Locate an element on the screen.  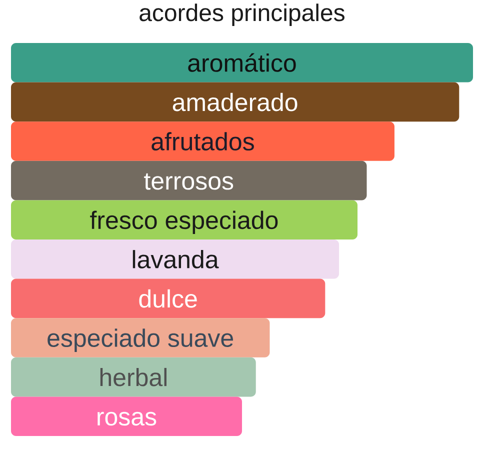
y-tick-label: herbal is located at coordinates (133, 377).